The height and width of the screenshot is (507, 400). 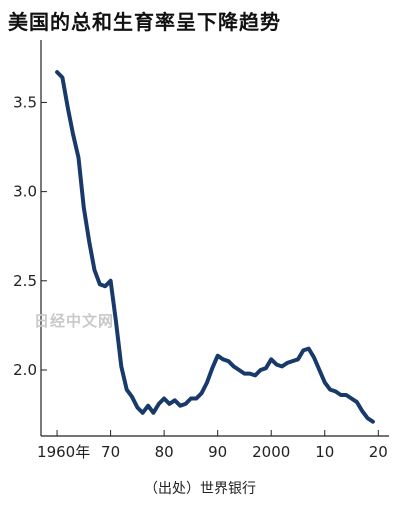 I want to click on x-tick-label: 2000, so click(x=271, y=452).